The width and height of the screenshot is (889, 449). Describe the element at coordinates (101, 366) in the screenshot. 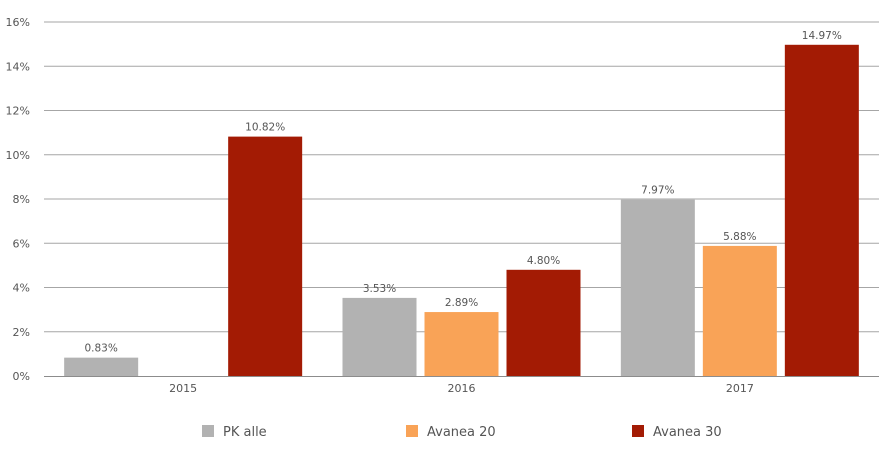

I see `bar-pk-alle-2015` at that location.